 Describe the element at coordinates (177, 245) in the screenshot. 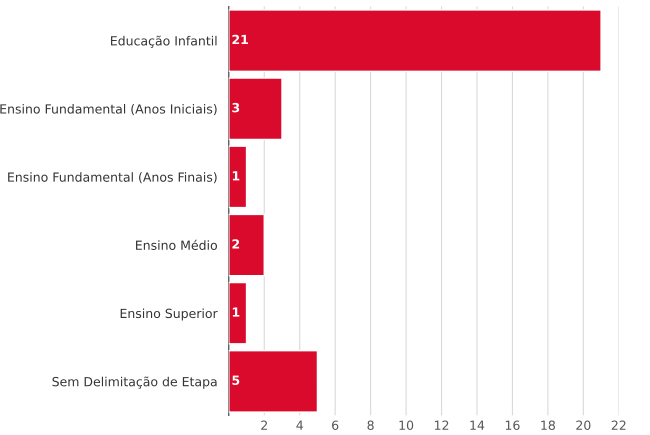

I see `y-tick-label: Ensino Médio` at that location.